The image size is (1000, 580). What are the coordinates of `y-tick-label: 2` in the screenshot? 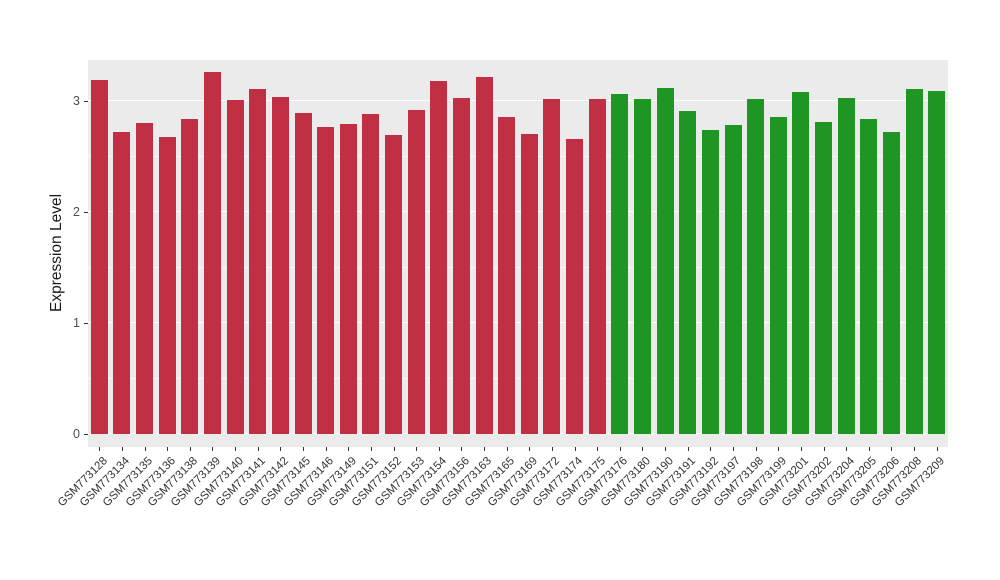 It's located at (76, 212).